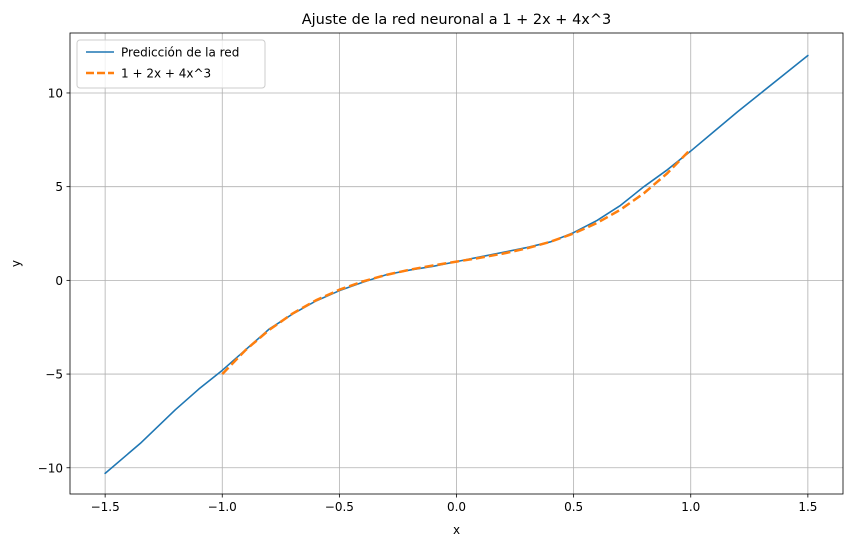  What do you see at coordinates (55, 93) in the screenshot?
I see `y-tick-label: 10` at bounding box center [55, 93].